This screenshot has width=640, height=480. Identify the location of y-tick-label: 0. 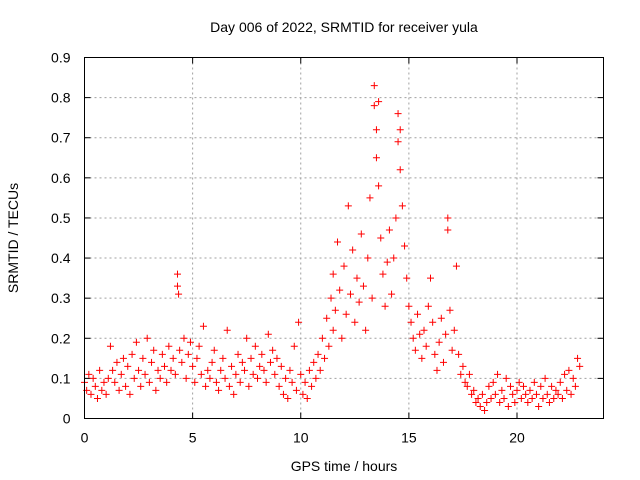
(67, 419).